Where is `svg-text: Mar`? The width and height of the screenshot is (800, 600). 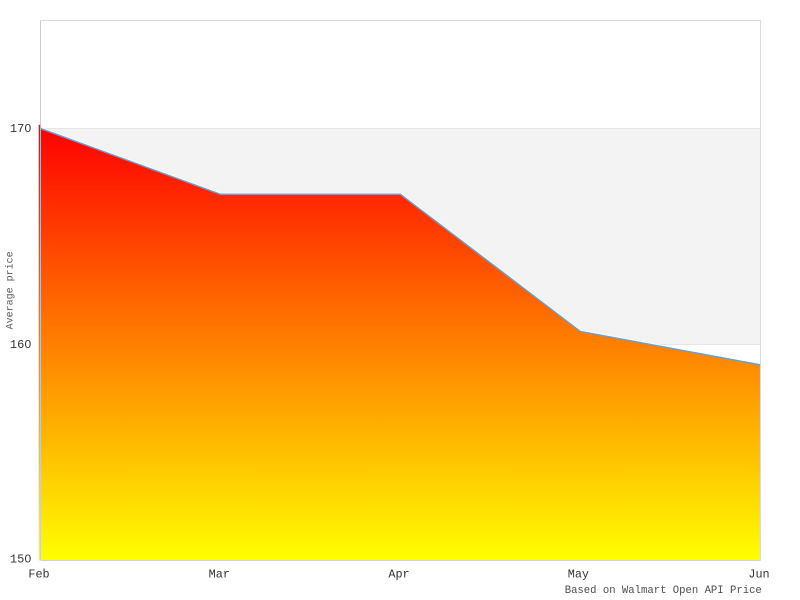 svg-text: Mar is located at coordinates (219, 575).